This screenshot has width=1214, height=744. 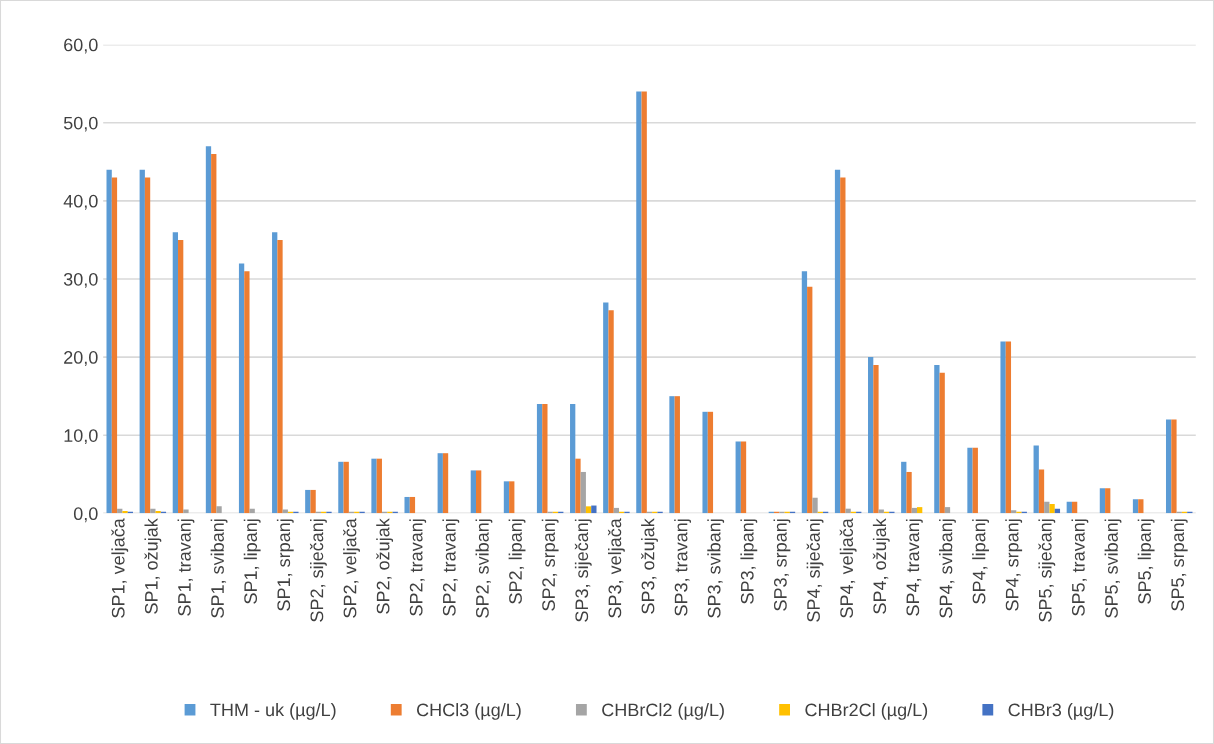 What do you see at coordinates (80, 124) in the screenshot?
I see `y-tick-label: 50,0` at bounding box center [80, 124].